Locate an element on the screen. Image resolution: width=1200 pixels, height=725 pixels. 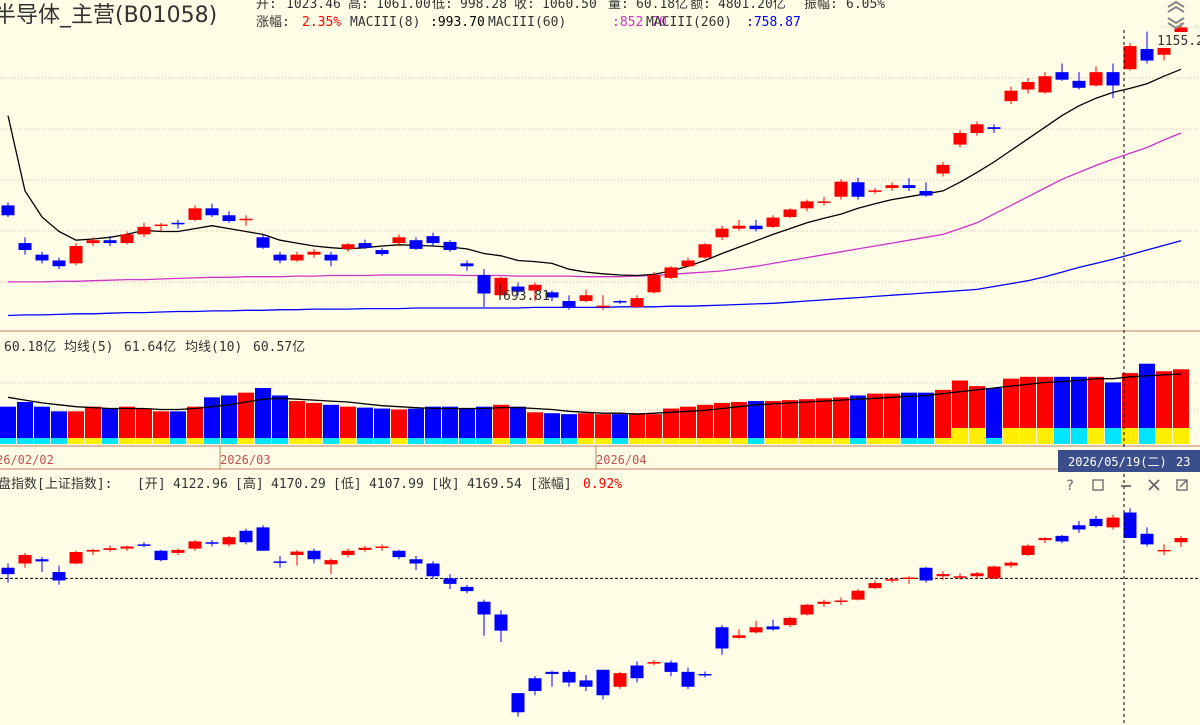
close-icon is located at coordinates (1154, 485).